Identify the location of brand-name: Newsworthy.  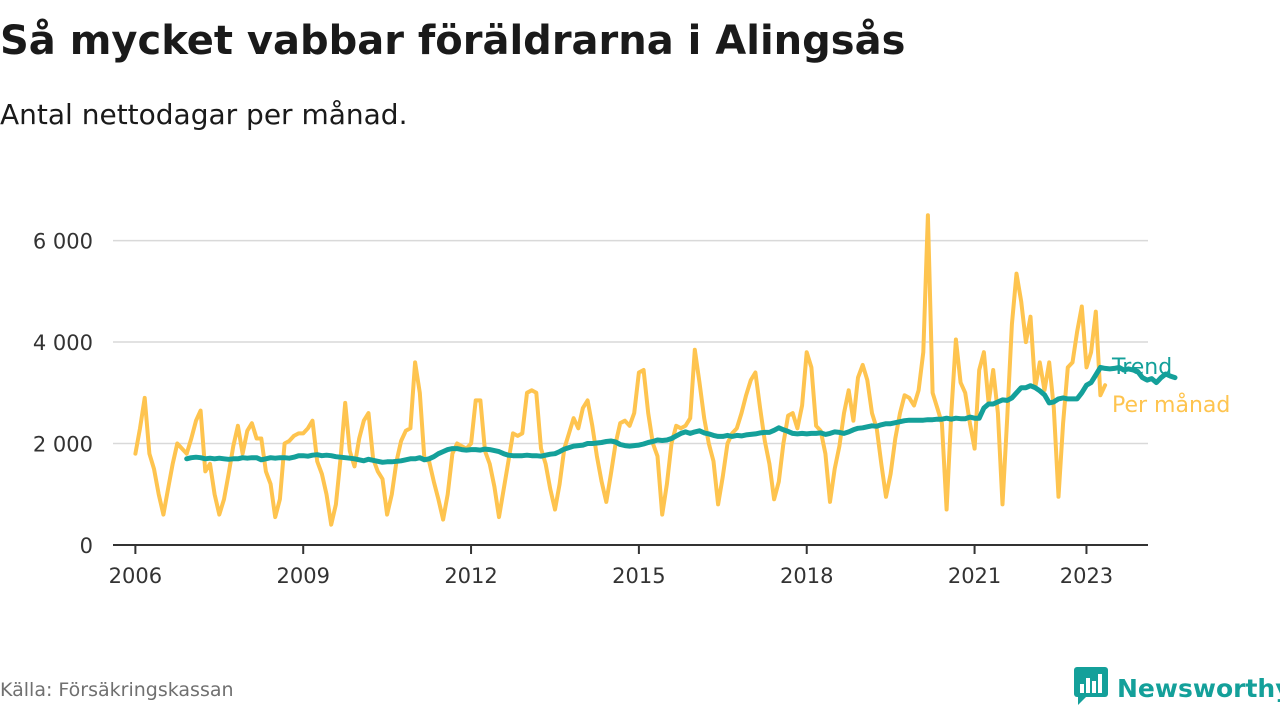
(1198, 688).